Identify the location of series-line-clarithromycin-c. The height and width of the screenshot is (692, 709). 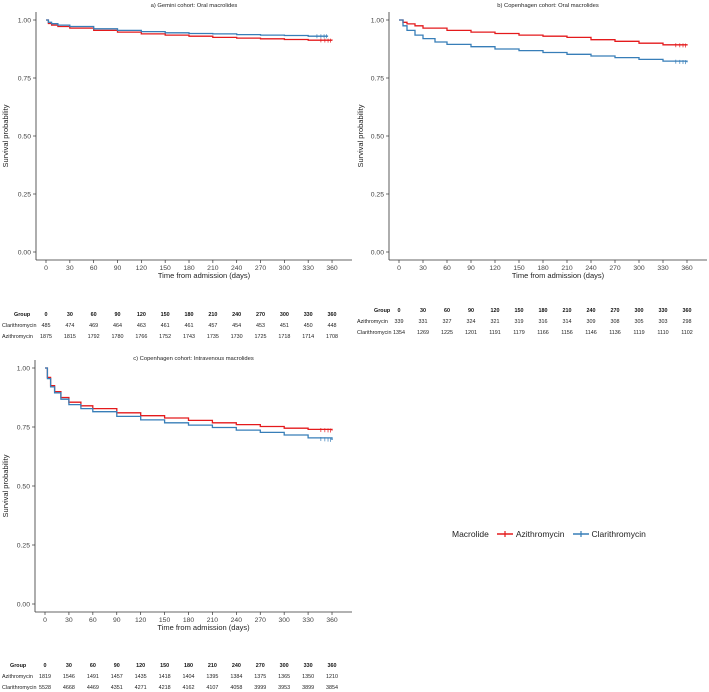
(189, 403).